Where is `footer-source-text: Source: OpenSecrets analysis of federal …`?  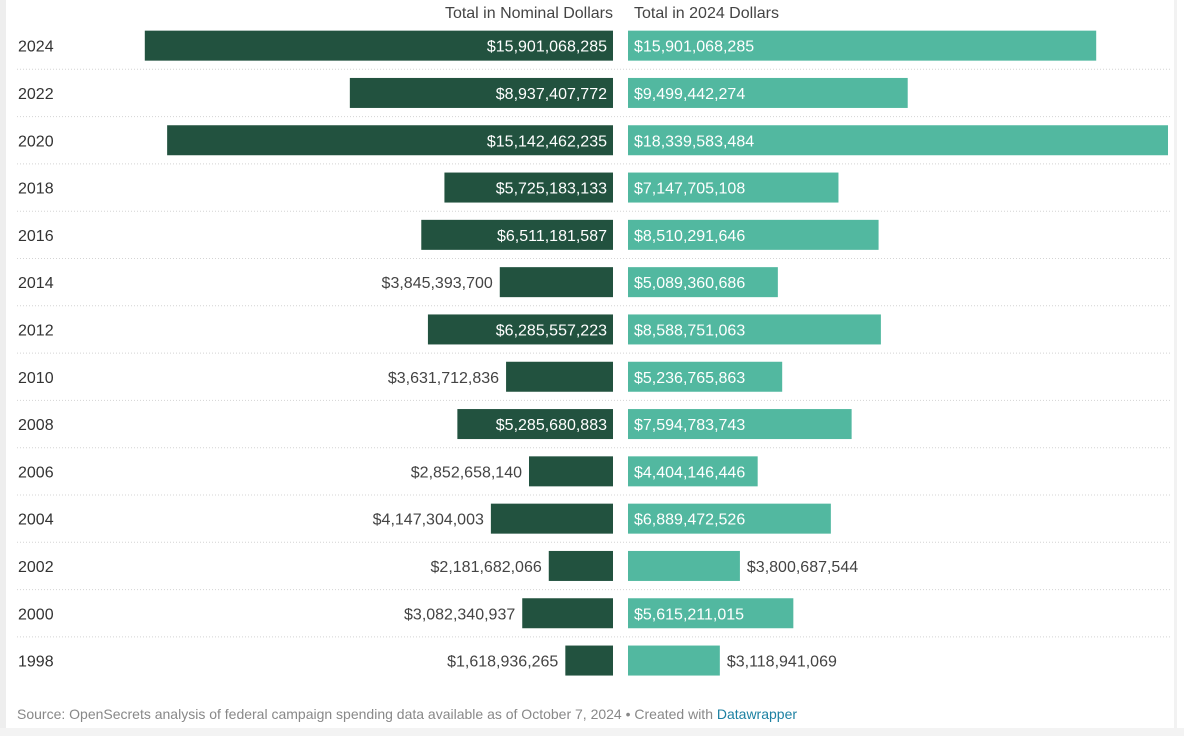
footer-source-text: Source: OpenSecrets analysis of federal … is located at coordinates (367, 714).